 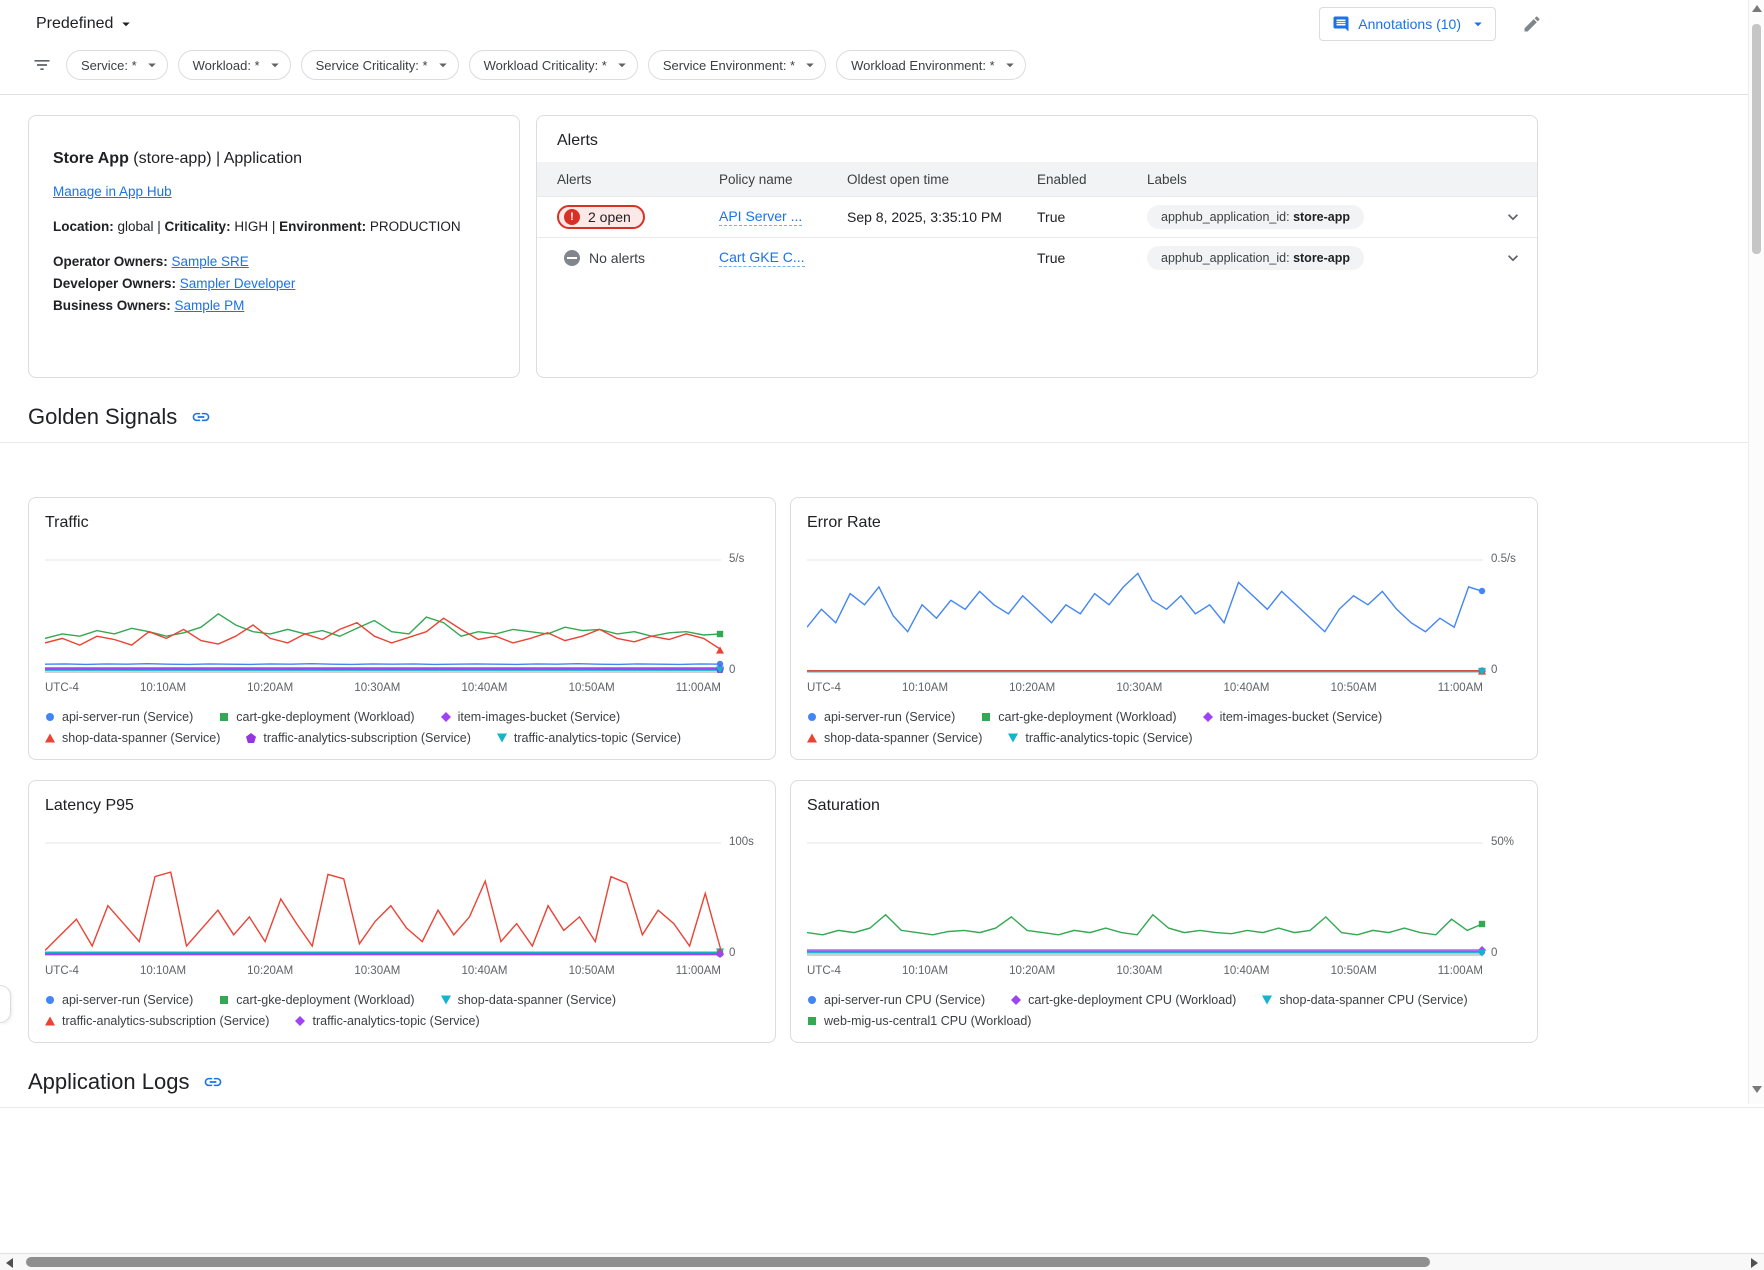 What do you see at coordinates (905, 1000) in the screenshot?
I see `legend-label: api-server-run CPU (Service)` at bounding box center [905, 1000].